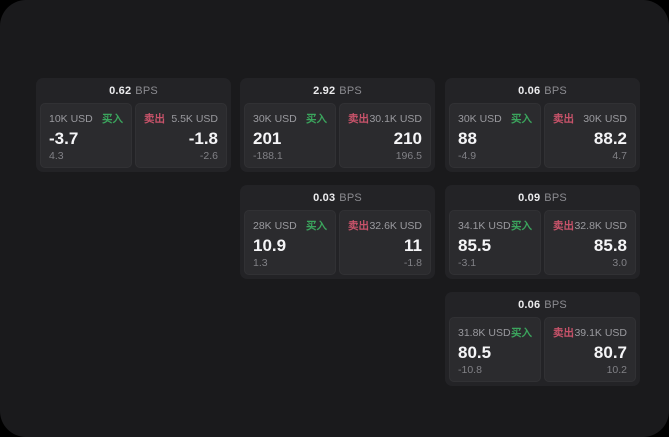 This screenshot has width=669, height=437. I want to click on sell-price: 80.7, so click(610, 352).